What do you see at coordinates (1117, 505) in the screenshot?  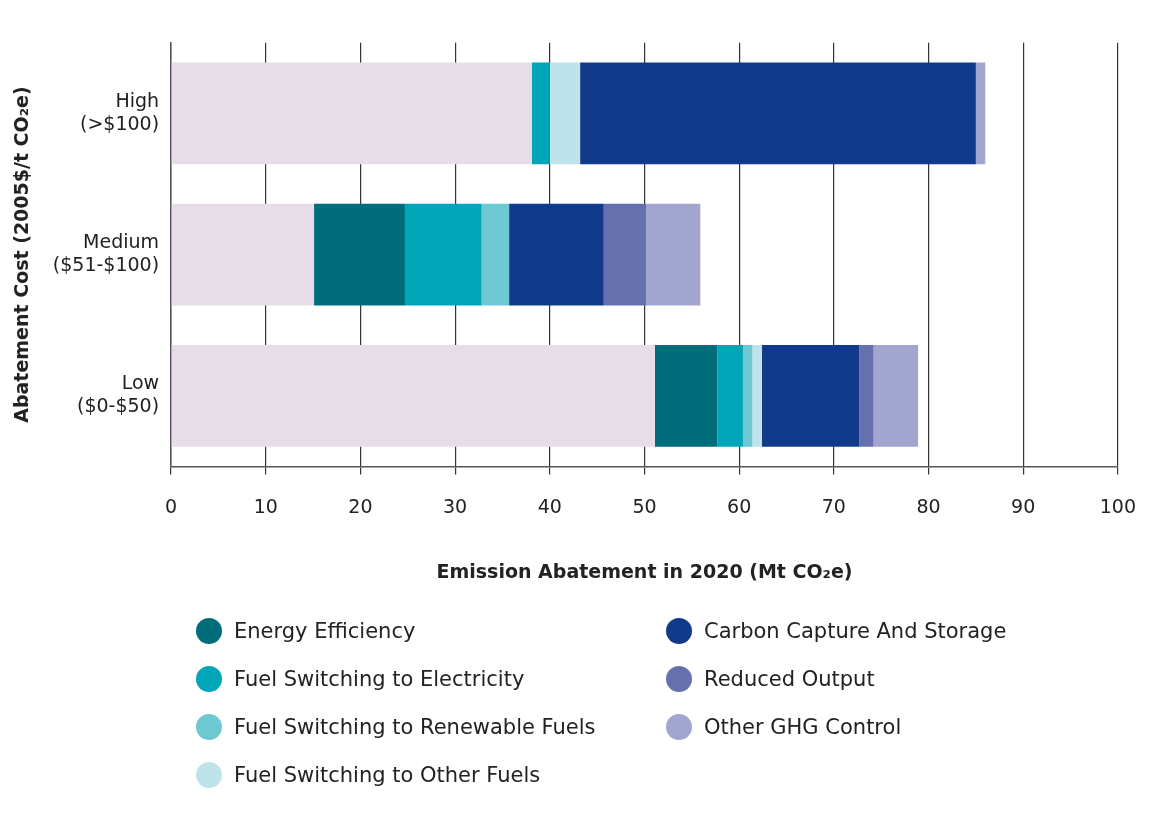 I see `x-tick-label: 100` at bounding box center [1117, 505].